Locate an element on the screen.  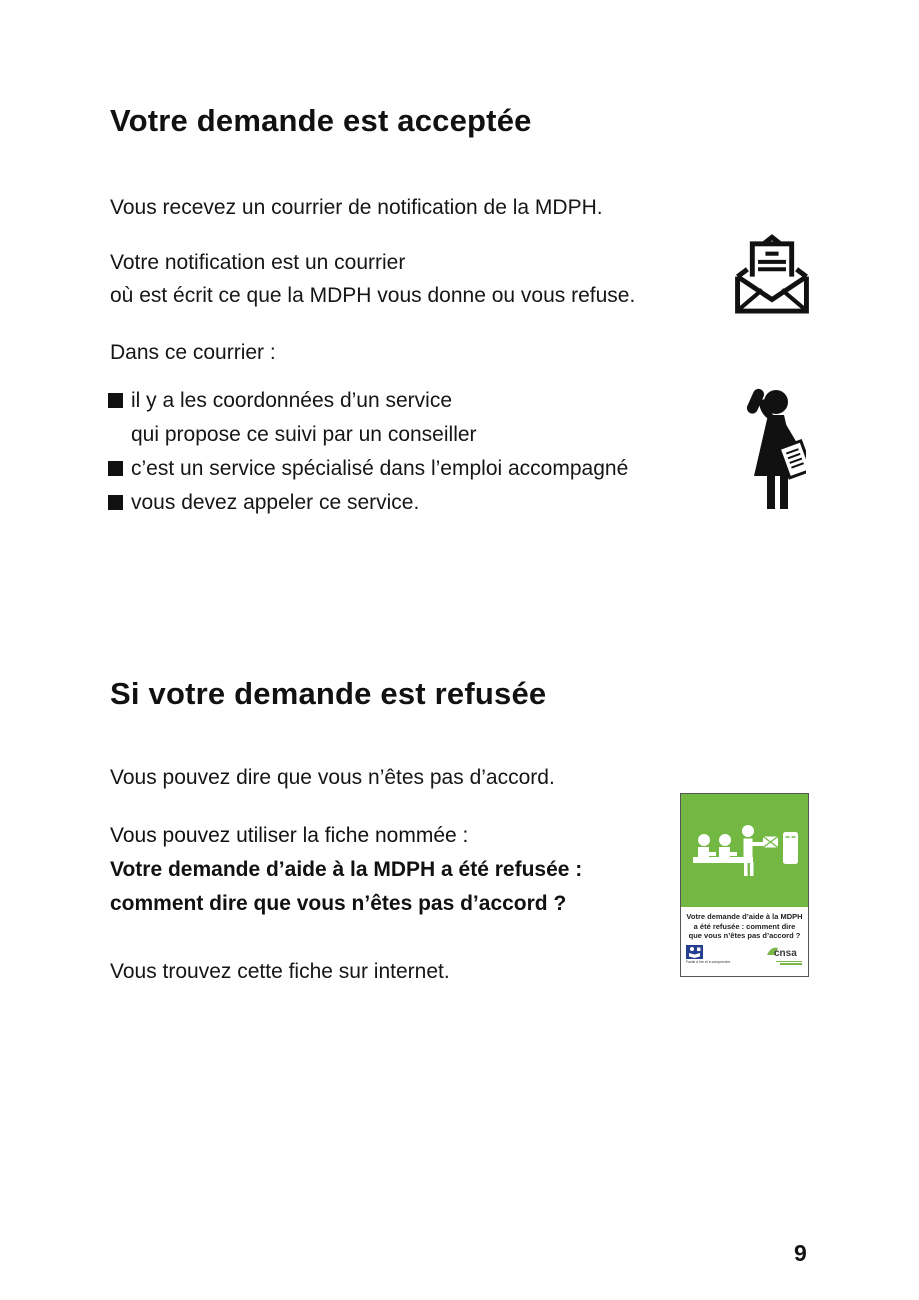
fiche-cover-green-area is located at coordinates (744, 850).